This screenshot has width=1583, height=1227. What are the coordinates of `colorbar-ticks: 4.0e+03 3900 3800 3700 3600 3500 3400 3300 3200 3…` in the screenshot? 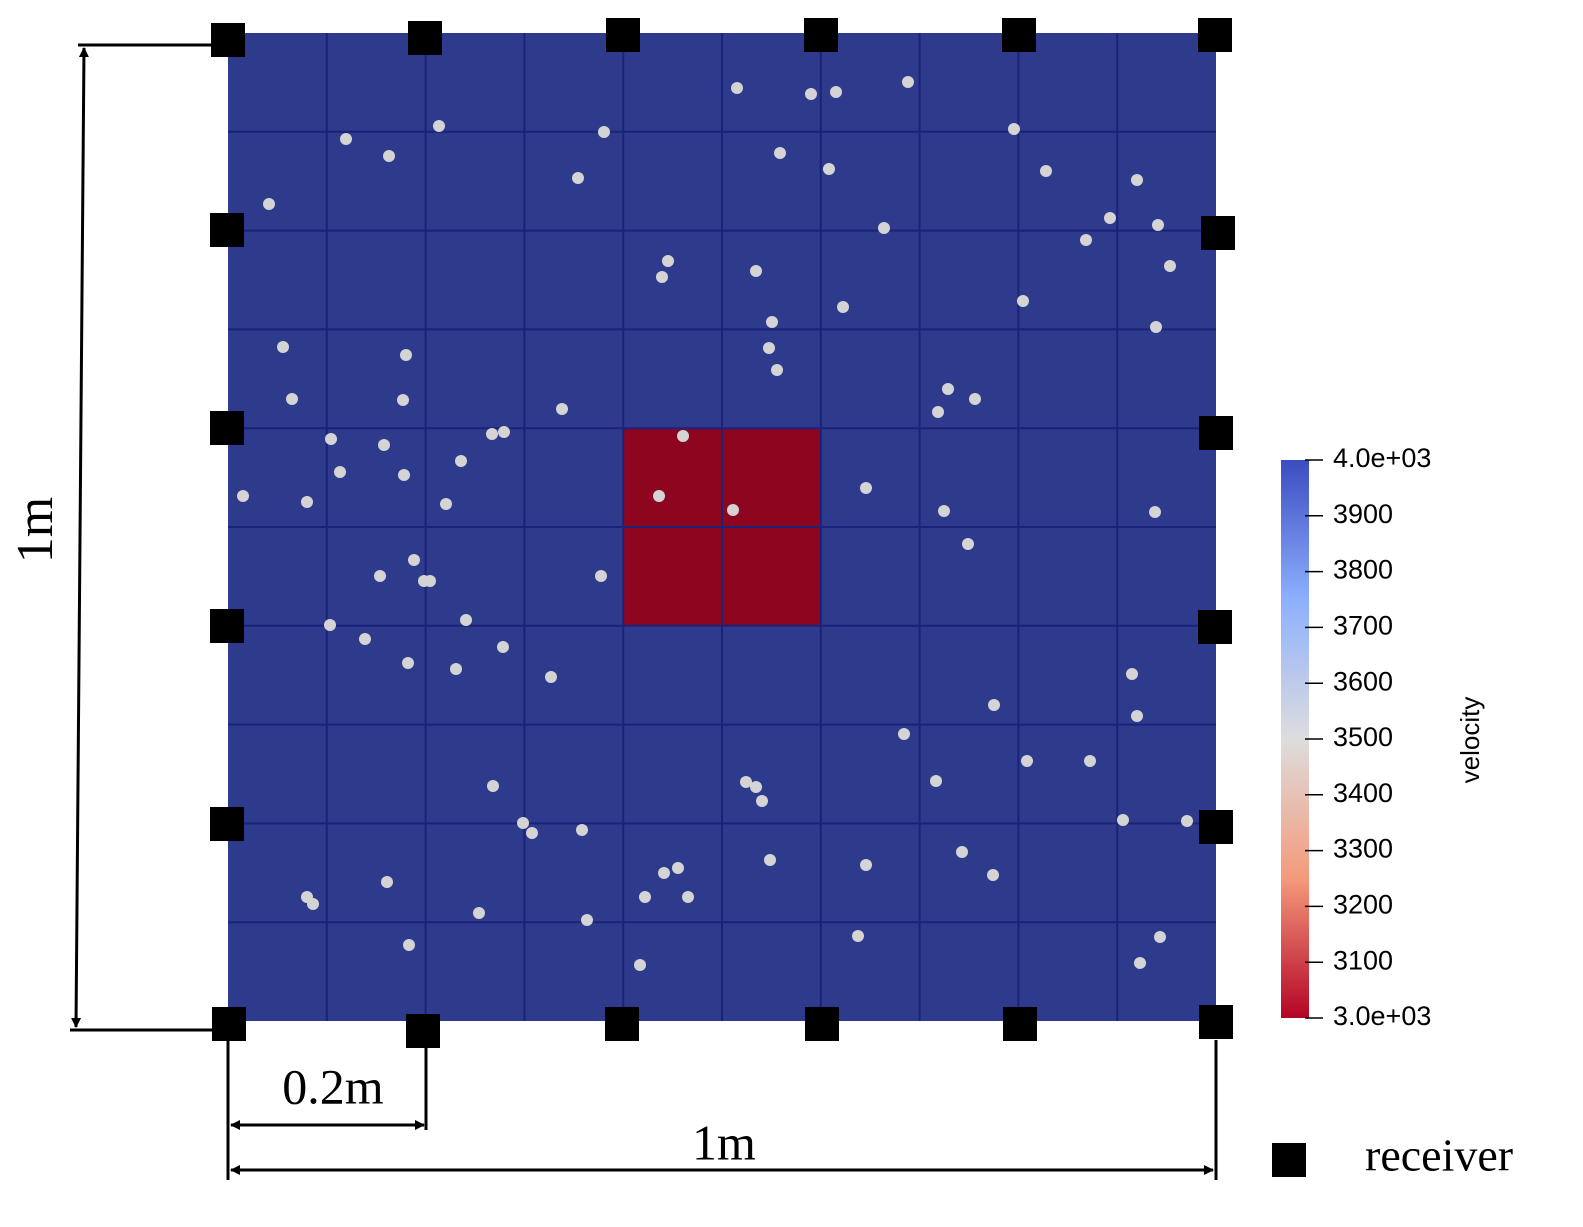 It's located at (1368, 737).